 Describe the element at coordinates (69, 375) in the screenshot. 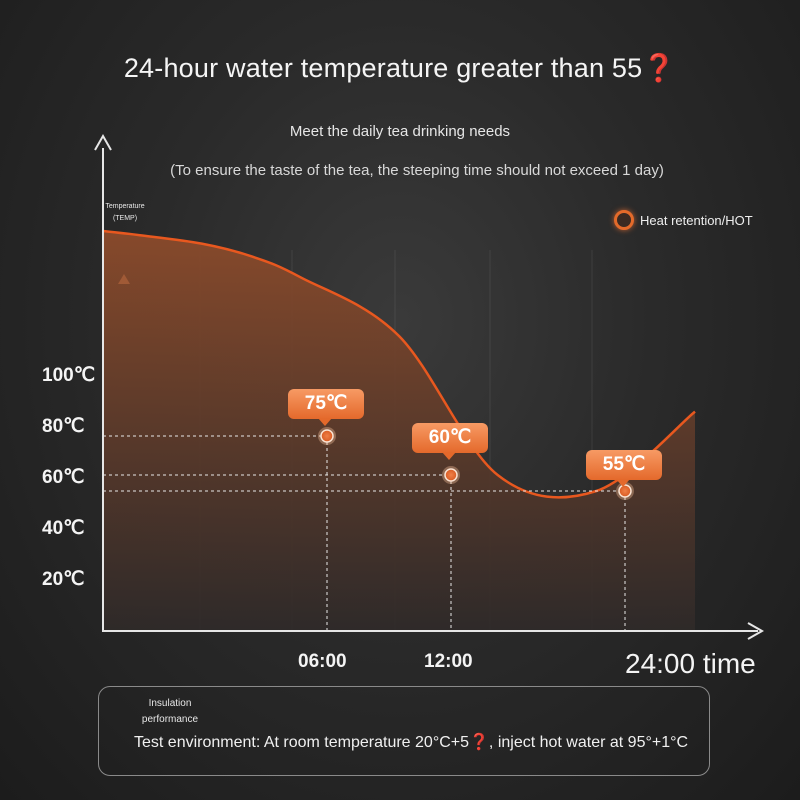

I see `y-tick-label: 100℃` at that location.